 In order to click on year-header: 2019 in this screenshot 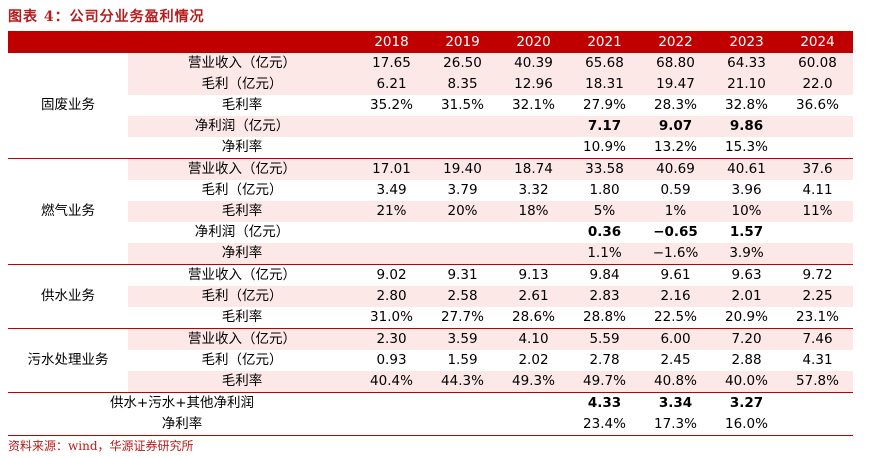, I will do `click(462, 42)`.